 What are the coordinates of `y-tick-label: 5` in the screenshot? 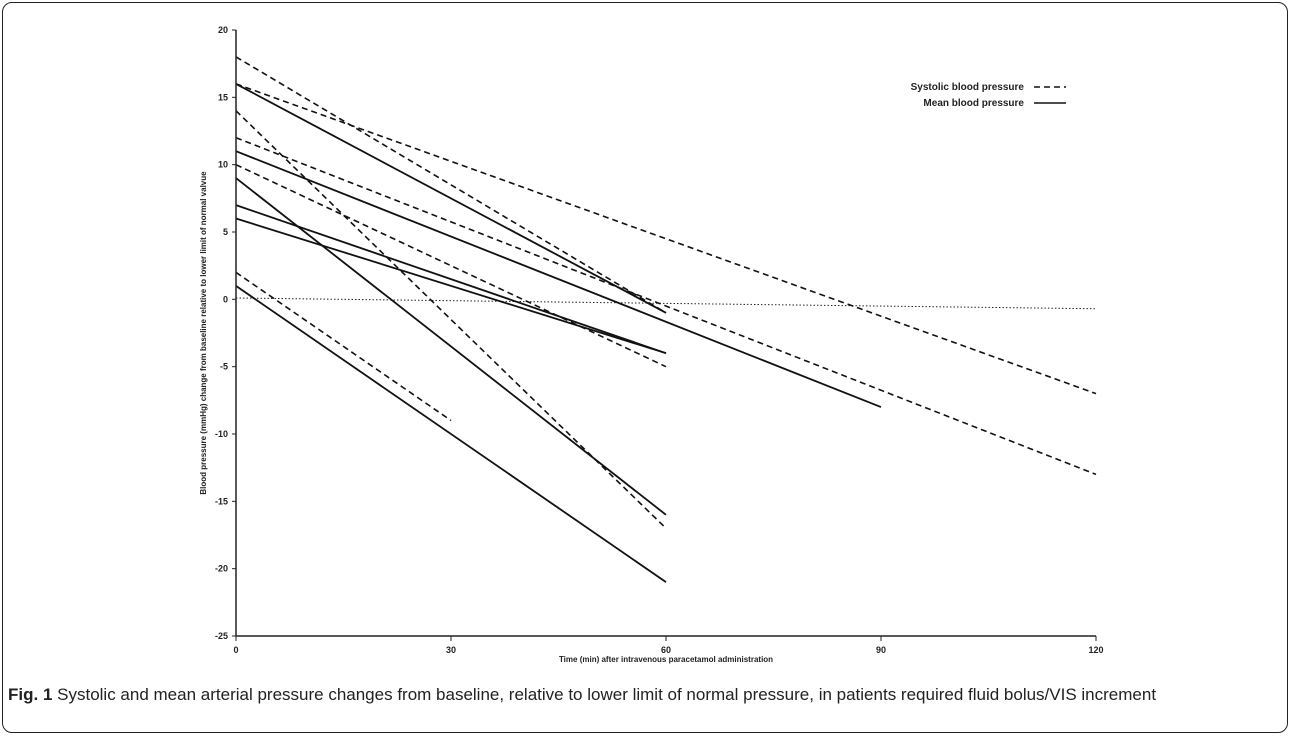 It's located at (225, 232).